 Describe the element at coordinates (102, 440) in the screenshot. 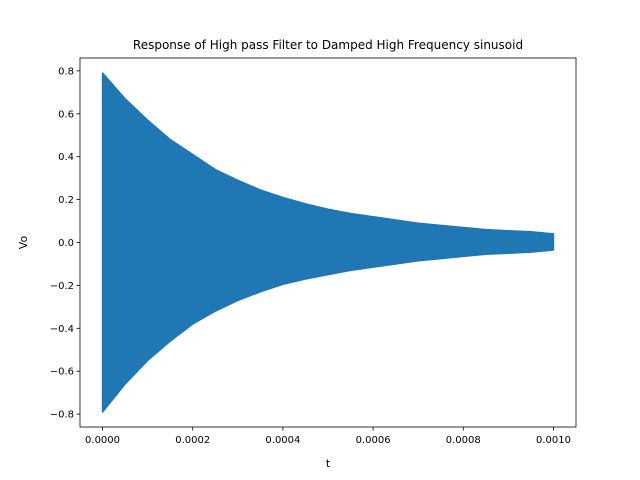

I see `x-tick-label: 0.0000` at that location.